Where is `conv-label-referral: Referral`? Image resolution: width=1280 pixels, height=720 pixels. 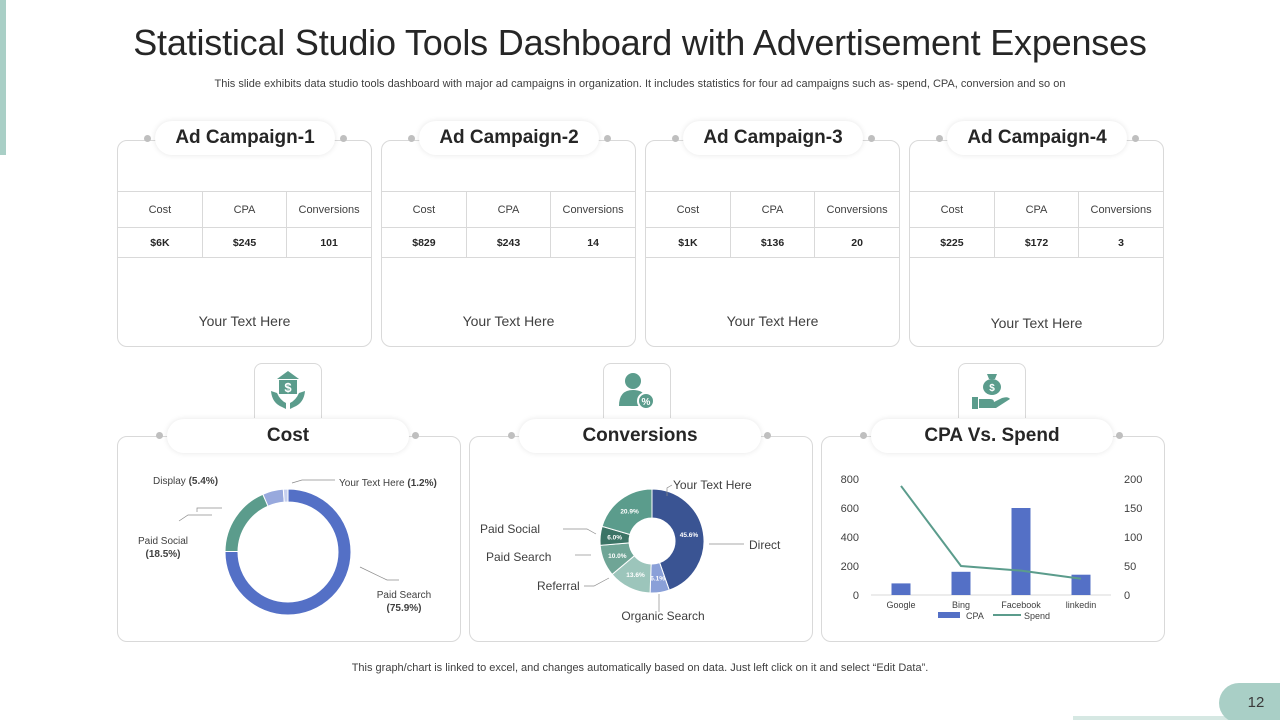 conv-label-referral: Referral is located at coordinates (558, 586).